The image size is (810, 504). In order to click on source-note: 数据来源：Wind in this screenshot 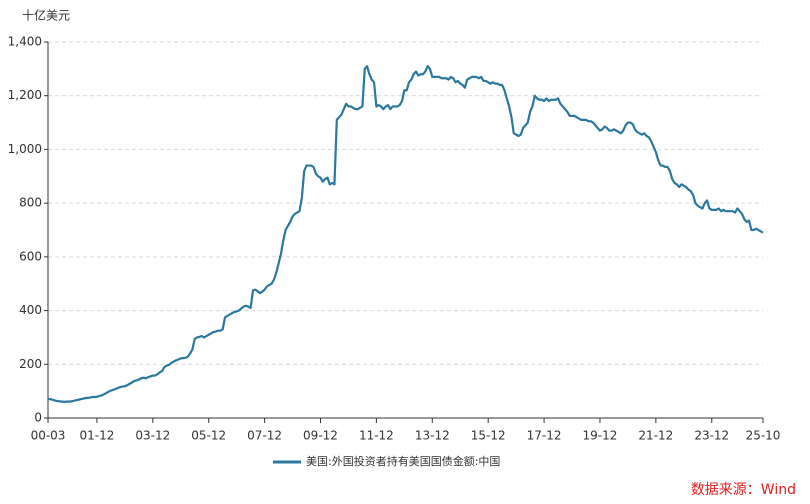, I will do `click(743, 490)`.